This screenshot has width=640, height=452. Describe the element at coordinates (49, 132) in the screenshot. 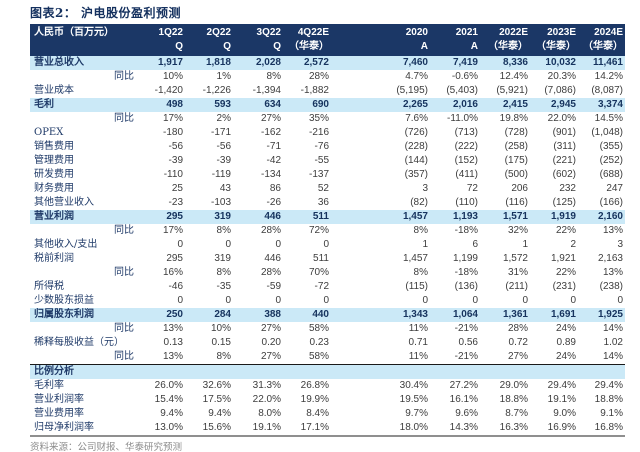

I see `row-label: OPEX` at that location.